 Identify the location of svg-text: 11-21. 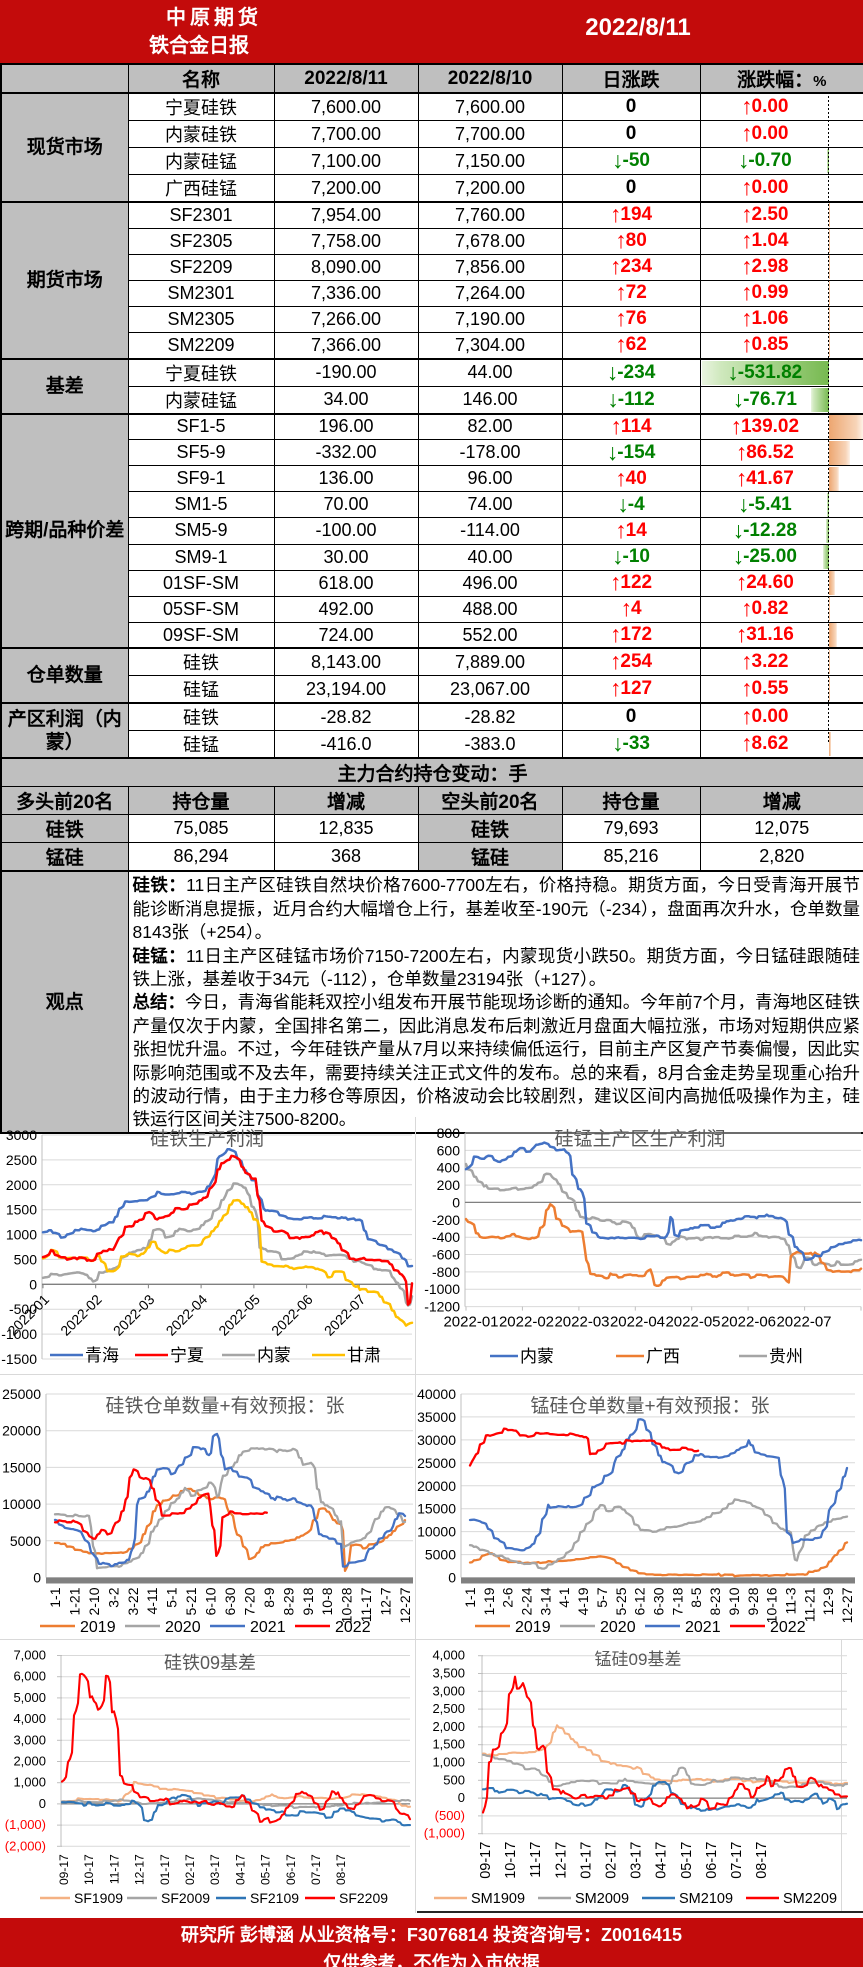
(809, 1604).